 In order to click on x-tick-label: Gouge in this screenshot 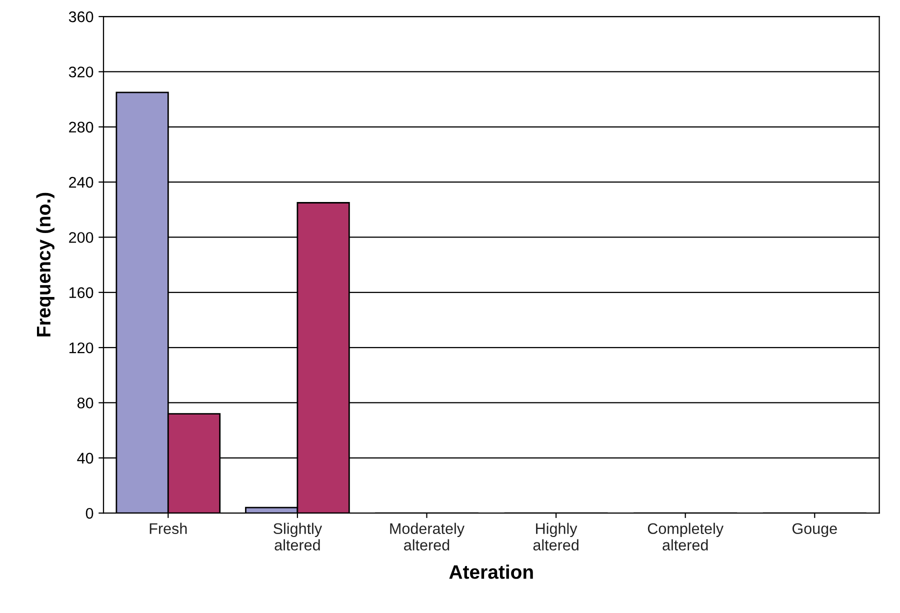, I will do `click(814, 530)`.